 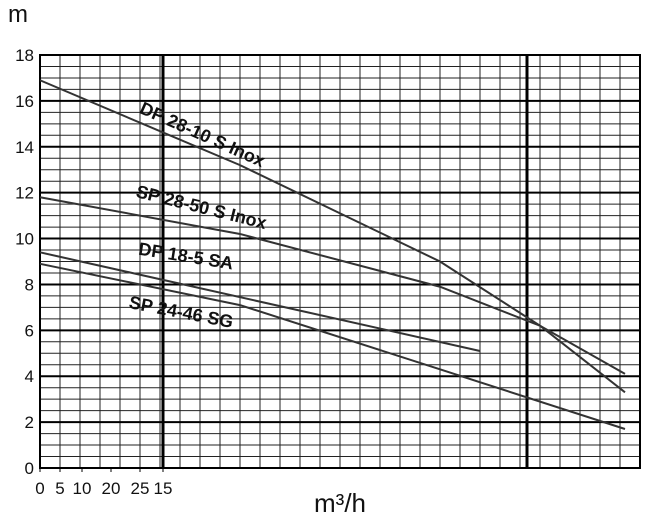 What do you see at coordinates (29, 422) in the screenshot?
I see `y-tick-label: 2` at bounding box center [29, 422].